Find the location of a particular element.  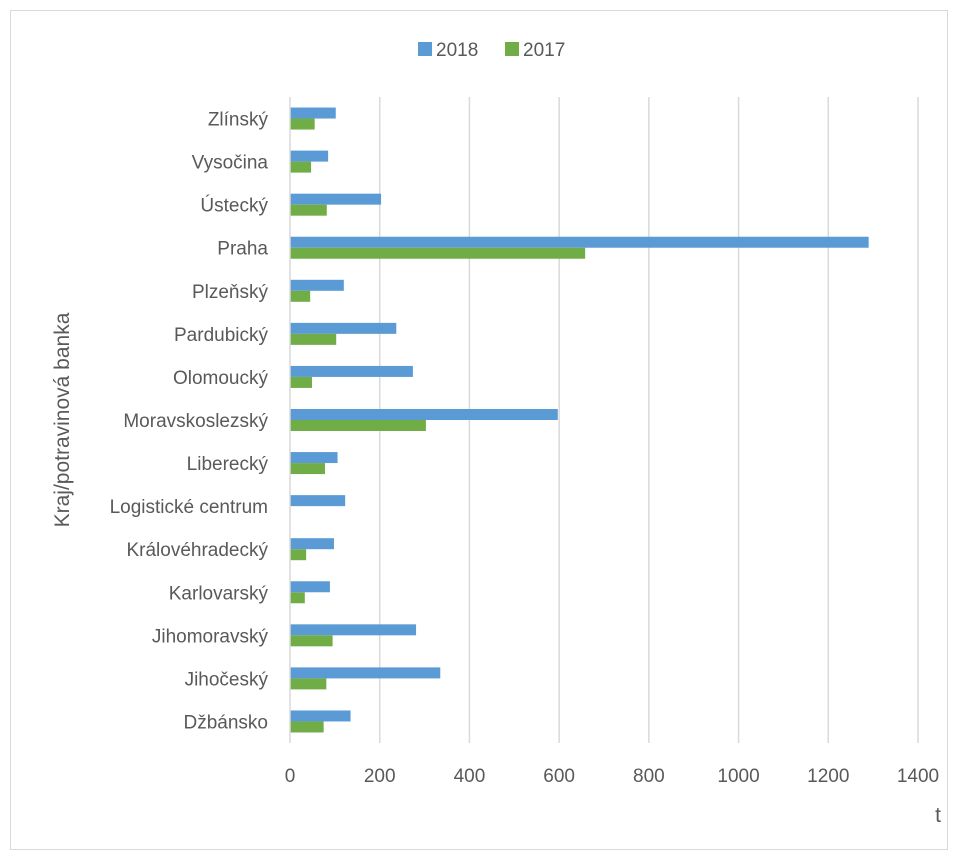

category-label: Praha is located at coordinates (242, 249).